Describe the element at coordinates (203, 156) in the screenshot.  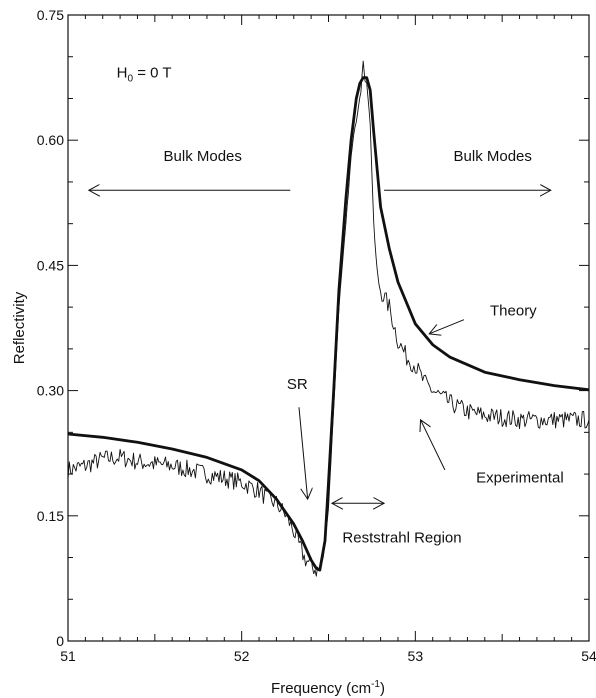
I see `bulk-modes-left-label: Bulk Modes` at that location.